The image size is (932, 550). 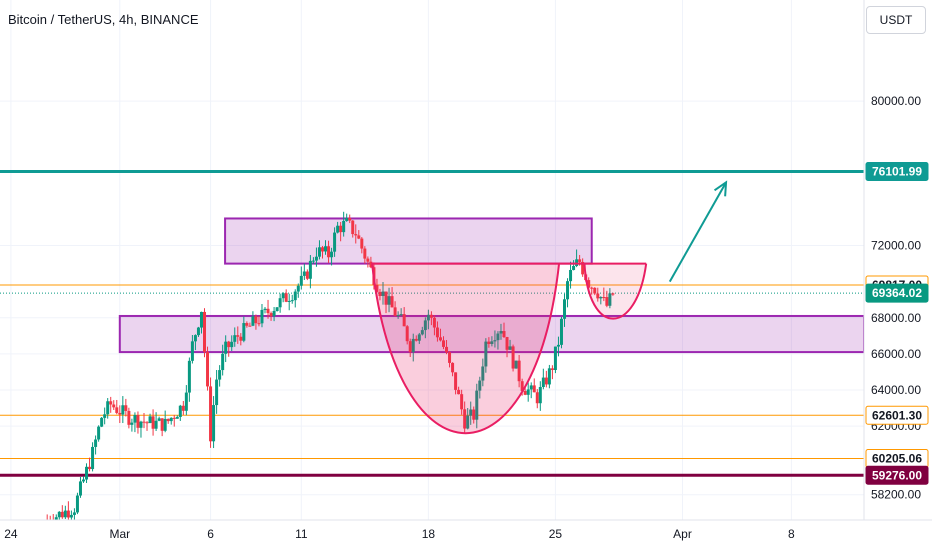 What do you see at coordinates (698, 231) in the screenshot?
I see `target-arrow` at bounding box center [698, 231].